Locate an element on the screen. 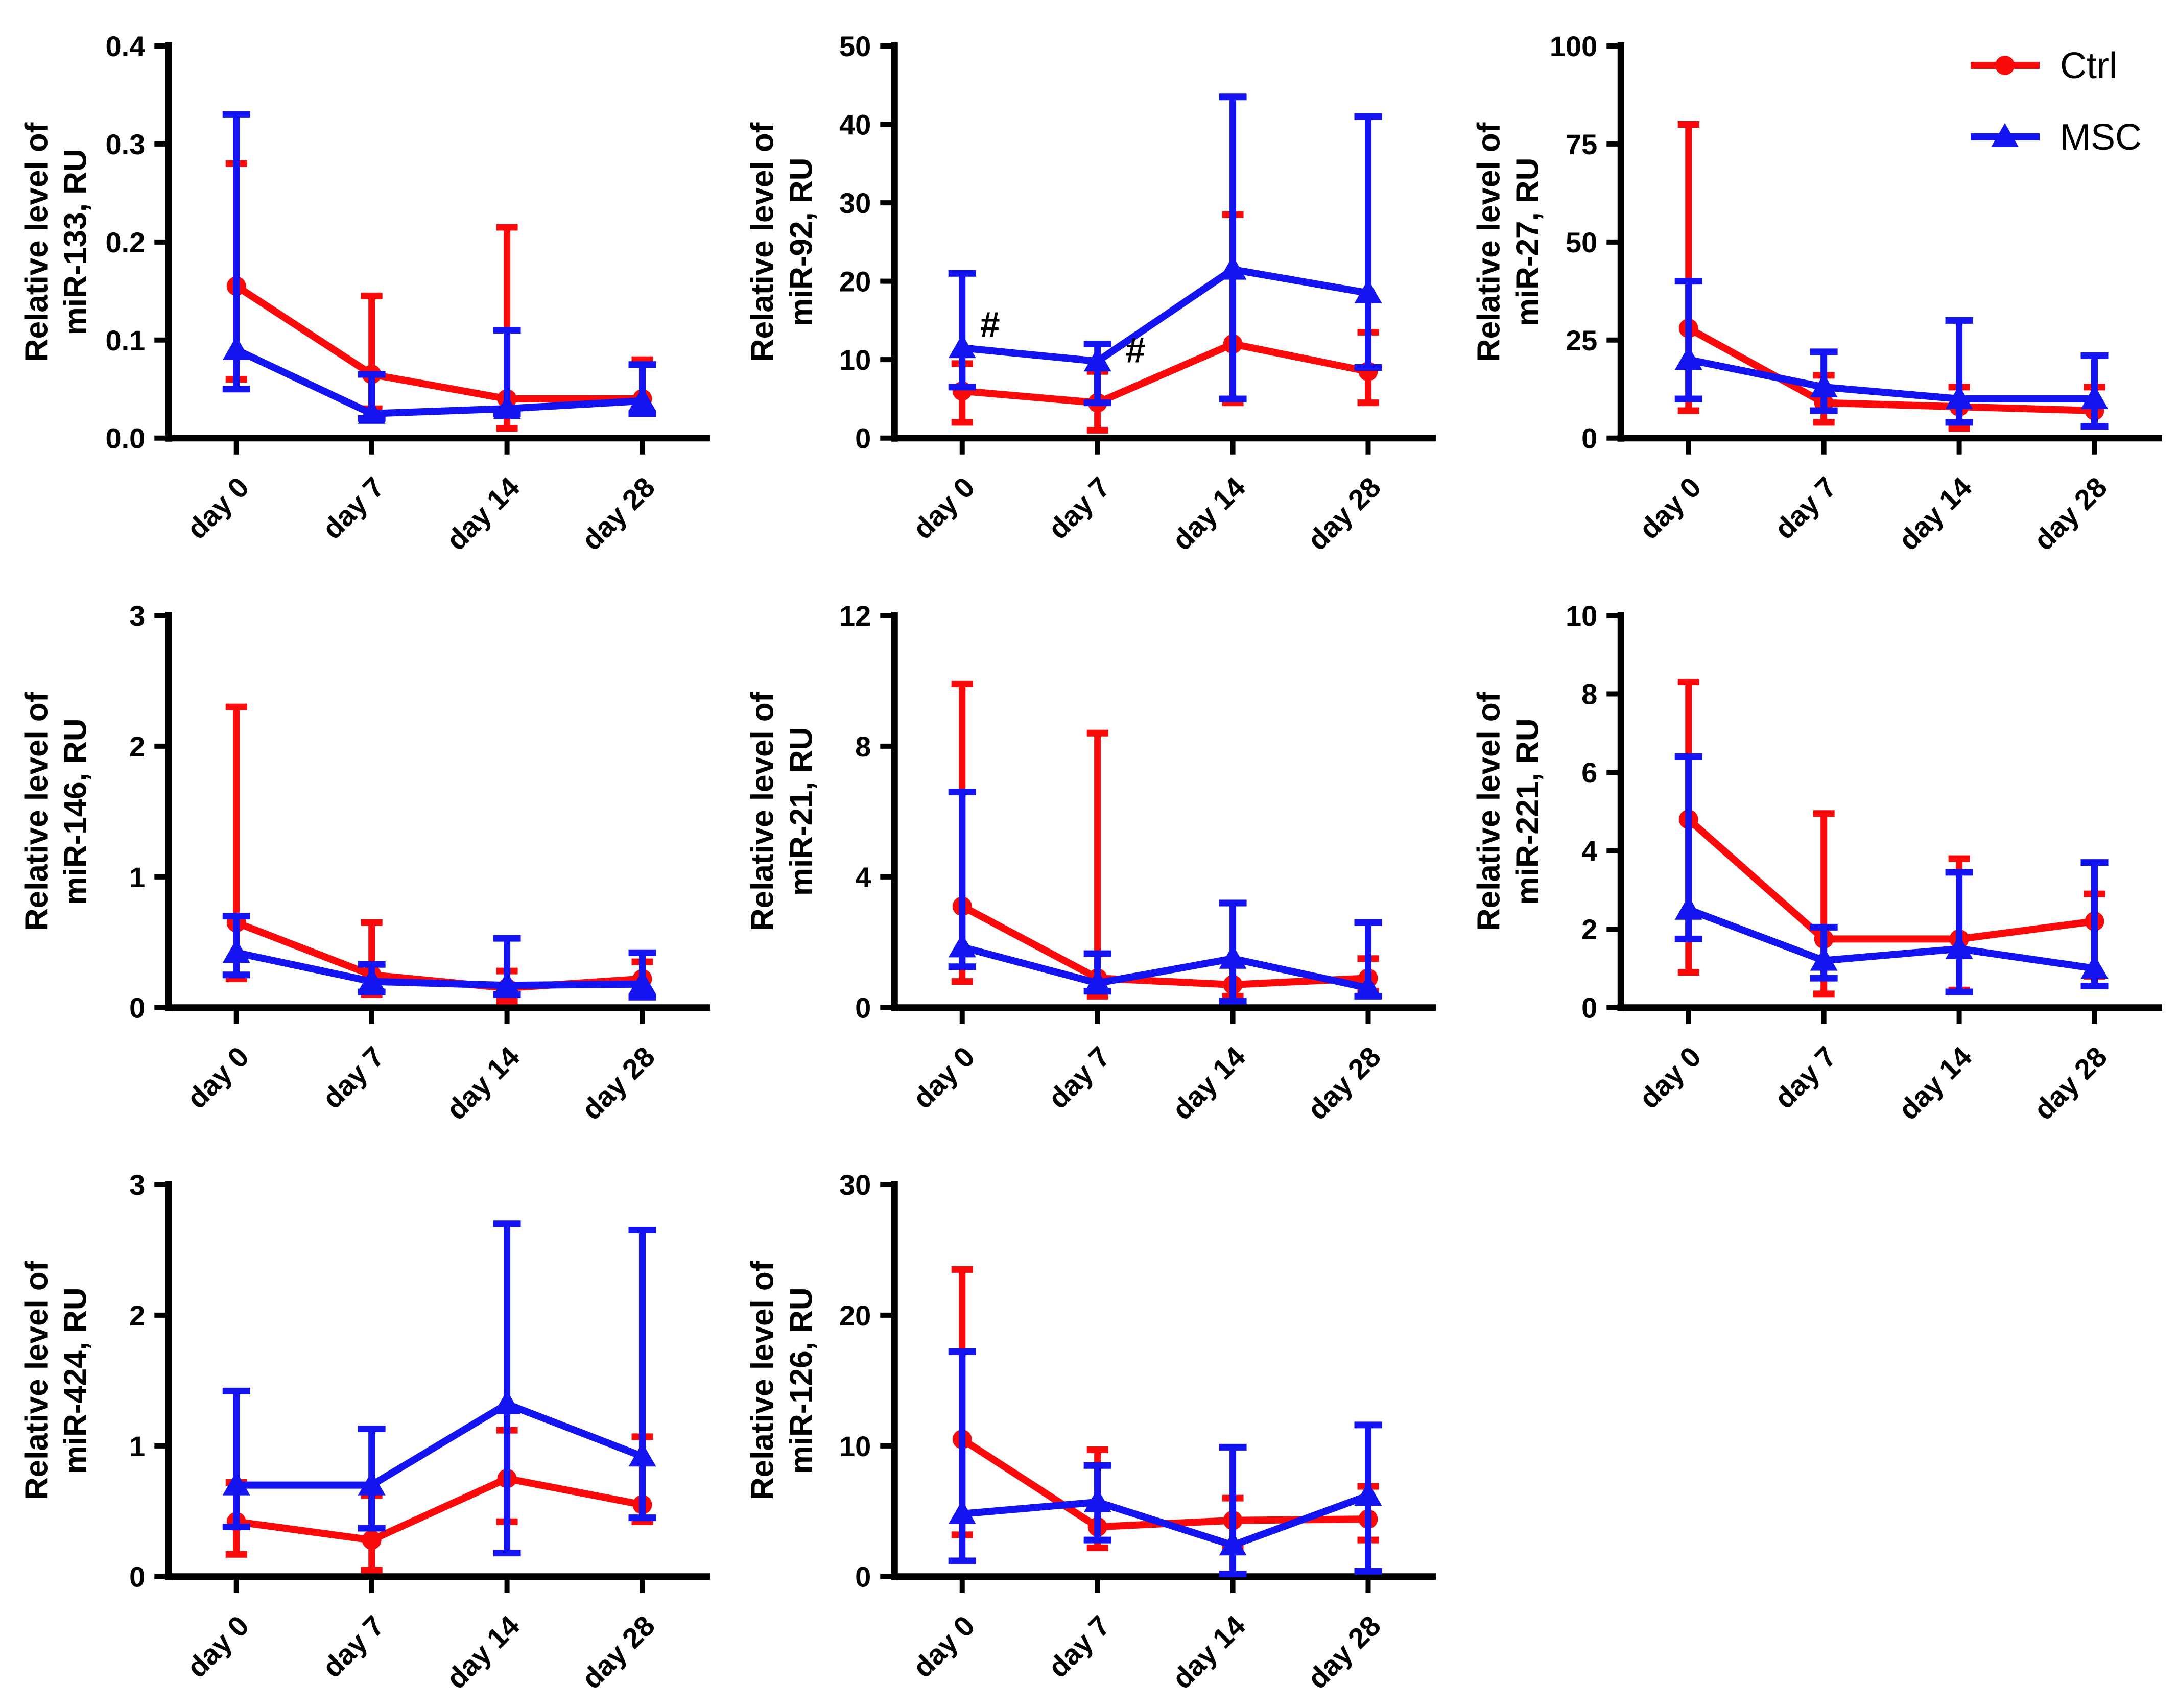 This screenshot has height=1708, width=2178. y-tick-label: 4 is located at coordinates (863, 877).